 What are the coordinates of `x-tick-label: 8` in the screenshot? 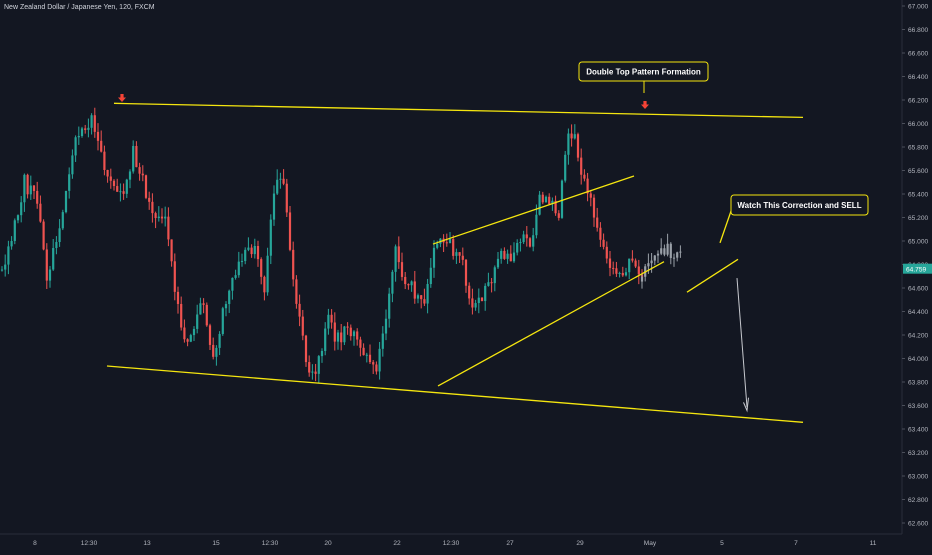 It's located at (35, 543).